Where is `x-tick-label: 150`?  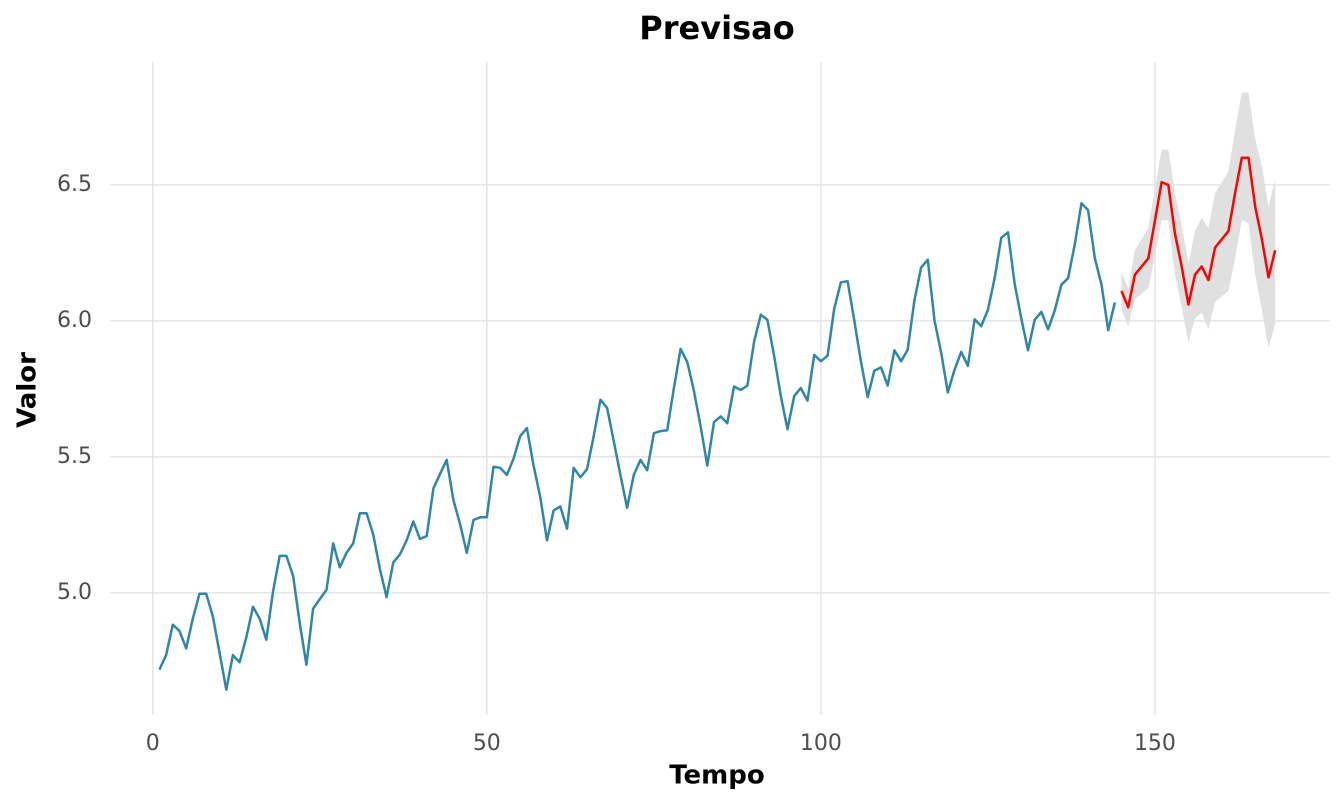
x-tick-label: 150 is located at coordinates (1155, 743).